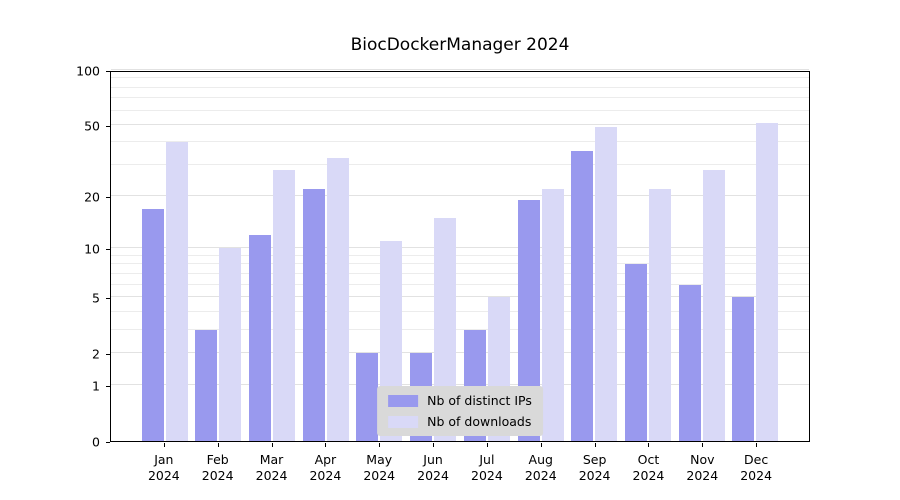 This screenshot has width=900, height=500. I want to click on legend-swatch-downloads, so click(403, 421).